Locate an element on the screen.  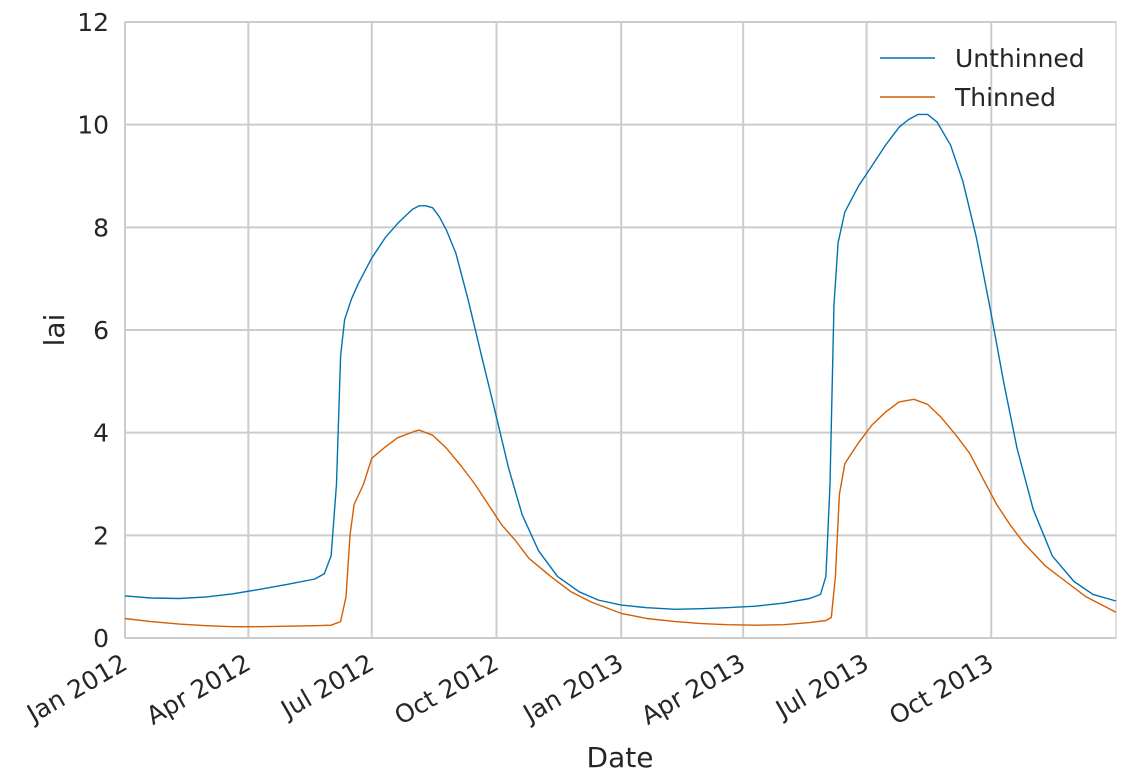
y-tick-labels: 0 2 4 6 8 10 12 is located at coordinates (93, 330).